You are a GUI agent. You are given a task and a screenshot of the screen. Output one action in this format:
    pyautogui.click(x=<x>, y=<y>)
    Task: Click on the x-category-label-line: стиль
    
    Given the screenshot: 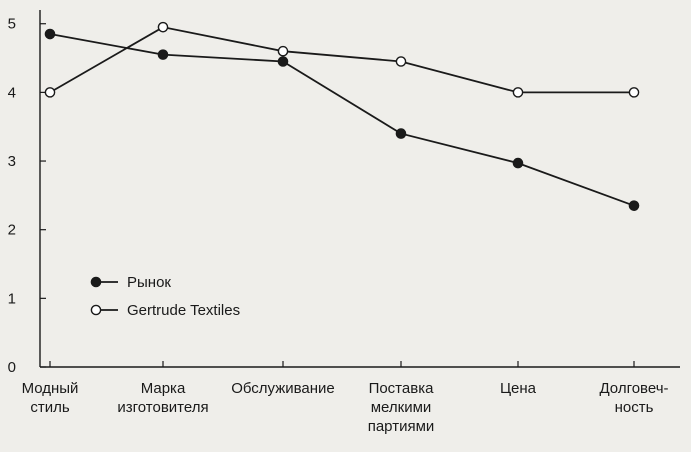 What is the action you would take?
    pyautogui.click(x=50, y=407)
    